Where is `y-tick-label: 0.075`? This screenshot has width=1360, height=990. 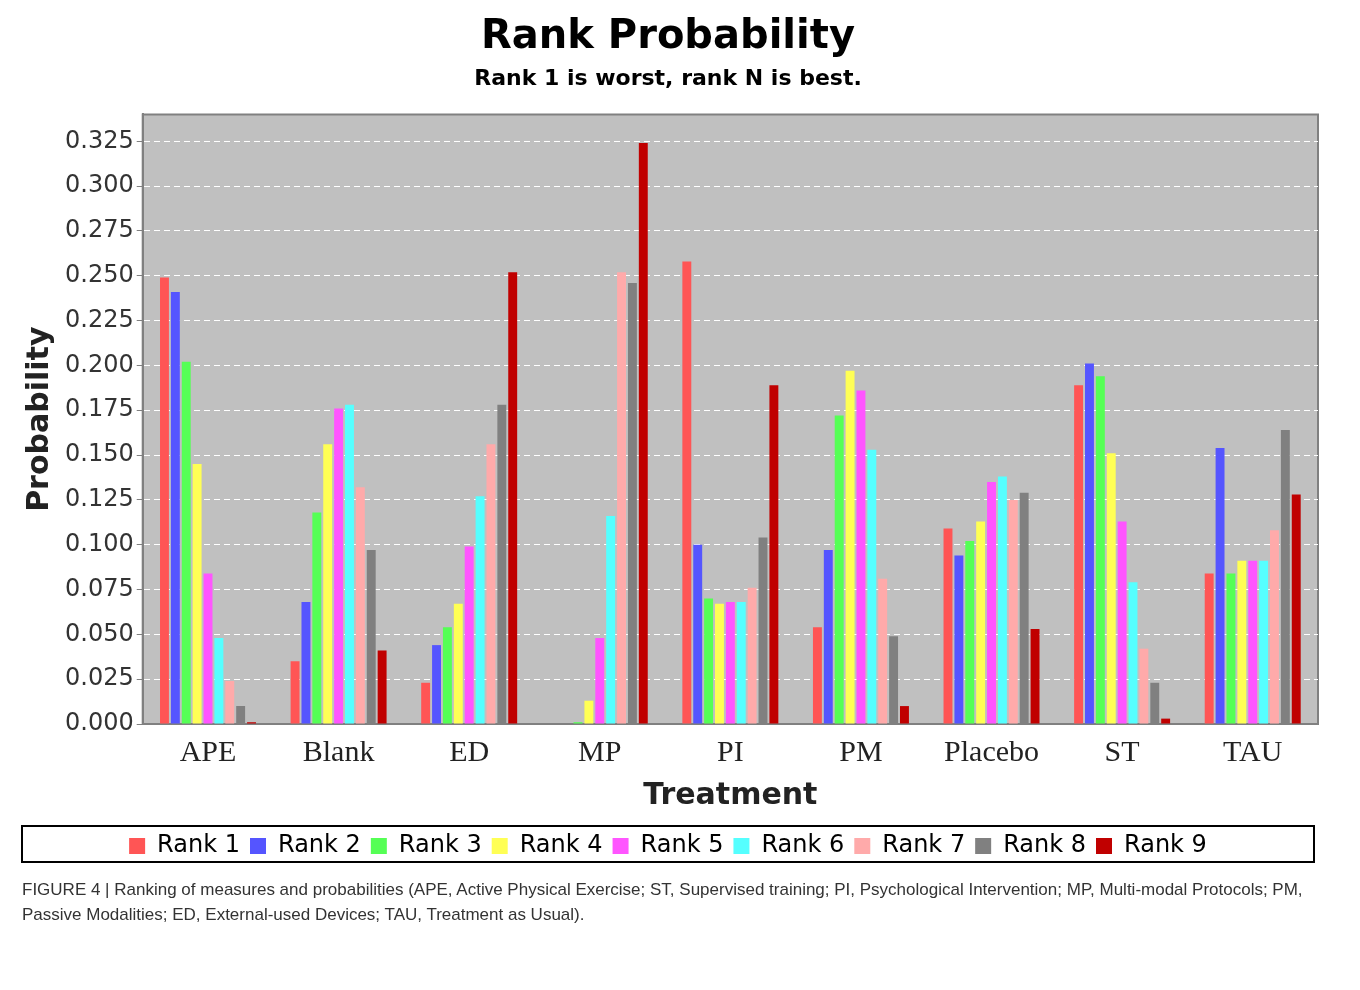
y-tick-label: 0.075 is located at coordinates (99, 587).